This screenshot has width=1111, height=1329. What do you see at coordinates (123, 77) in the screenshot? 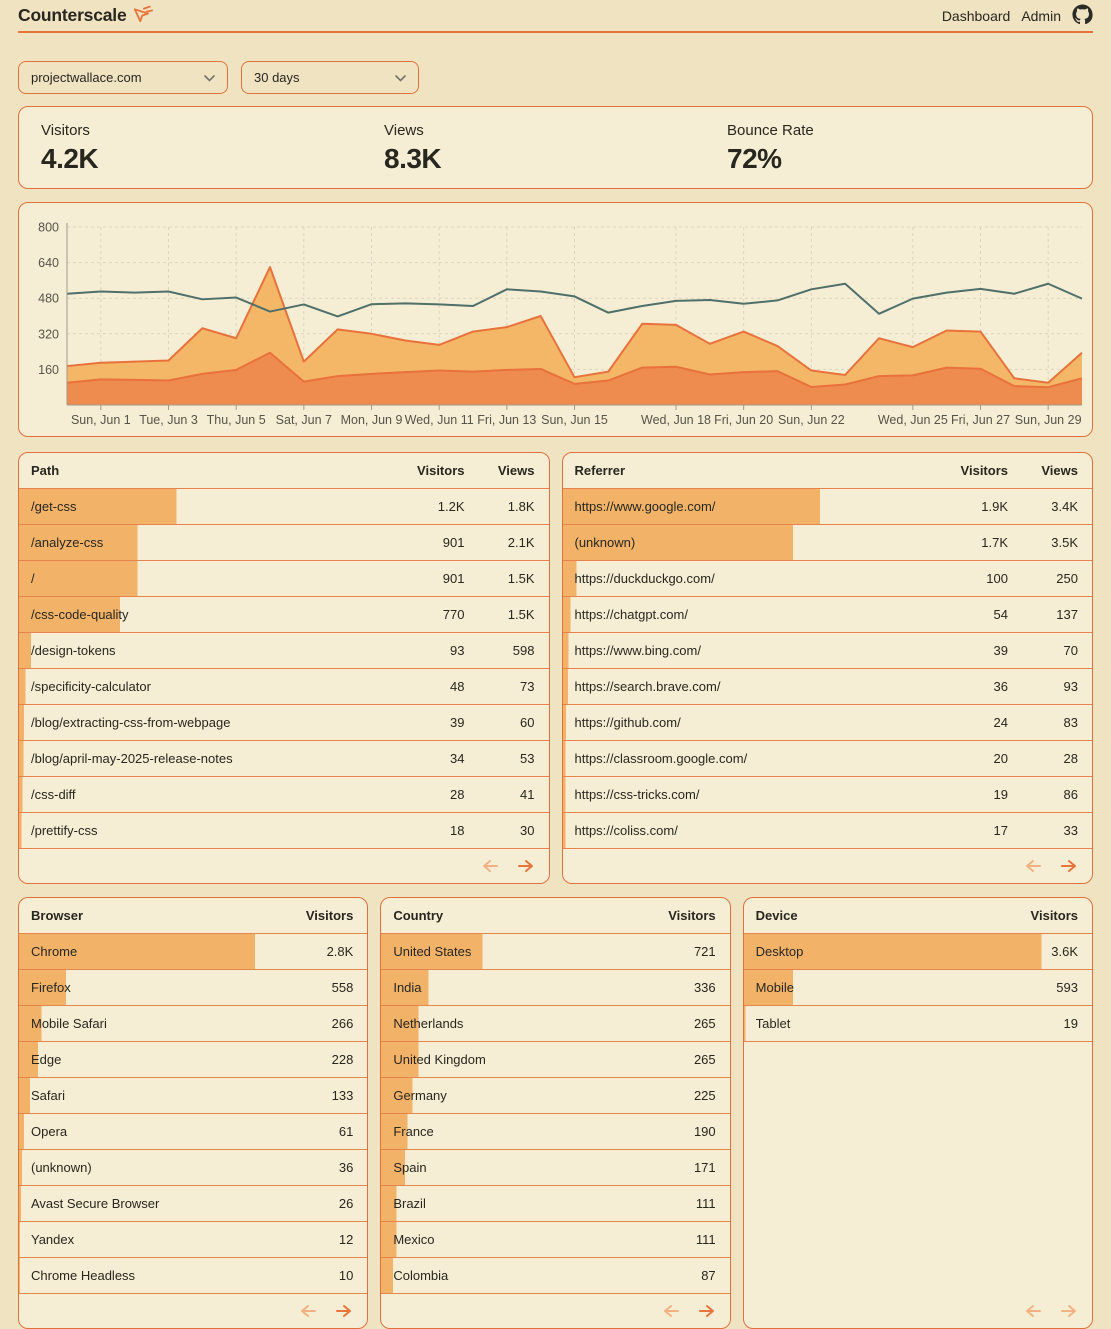
I see `site-select: projectwallace.com` at bounding box center [123, 77].